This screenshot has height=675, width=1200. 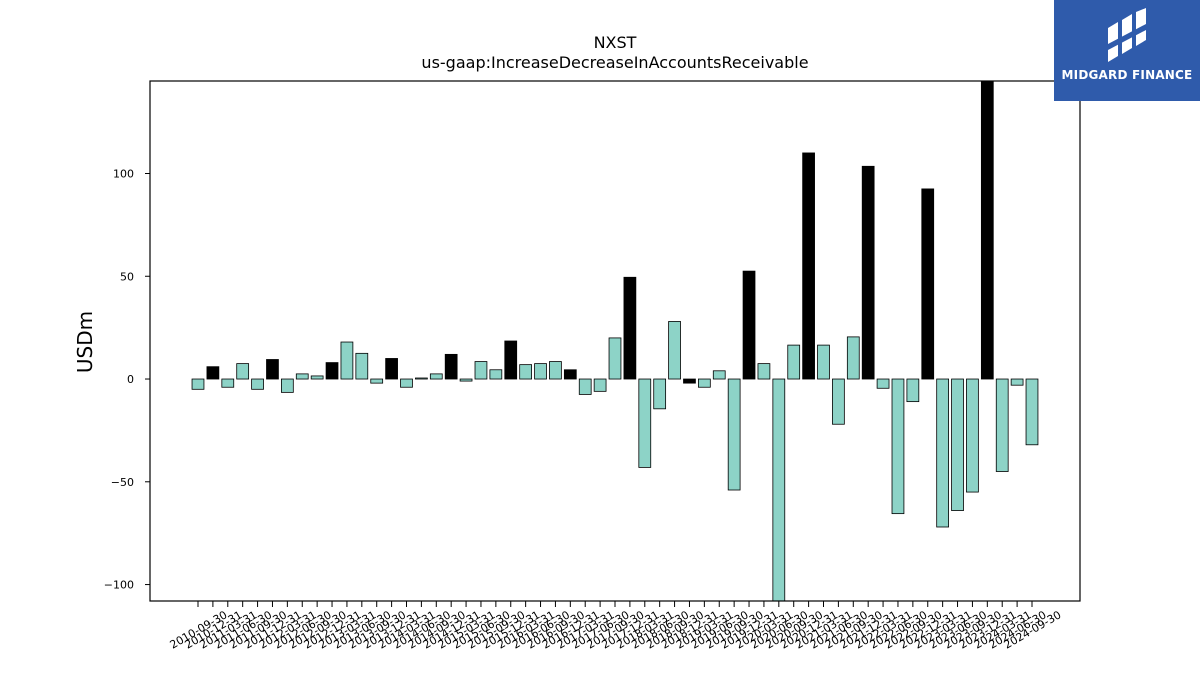 What do you see at coordinates (1127, 35) in the screenshot?
I see `midgard-logo-icon` at bounding box center [1127, 35].